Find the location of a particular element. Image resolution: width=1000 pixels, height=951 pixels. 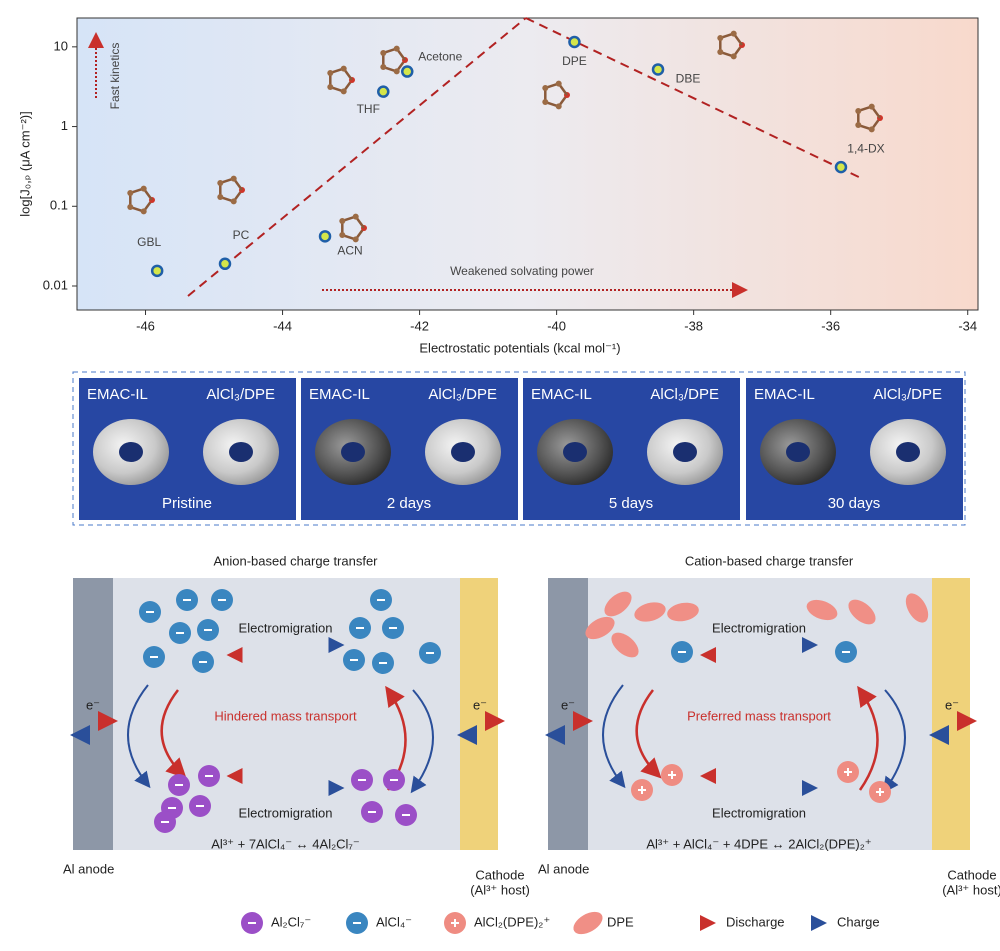

legend-label: AlCl₂(DPE)₂⁺ is located at coordinates (512, 921).